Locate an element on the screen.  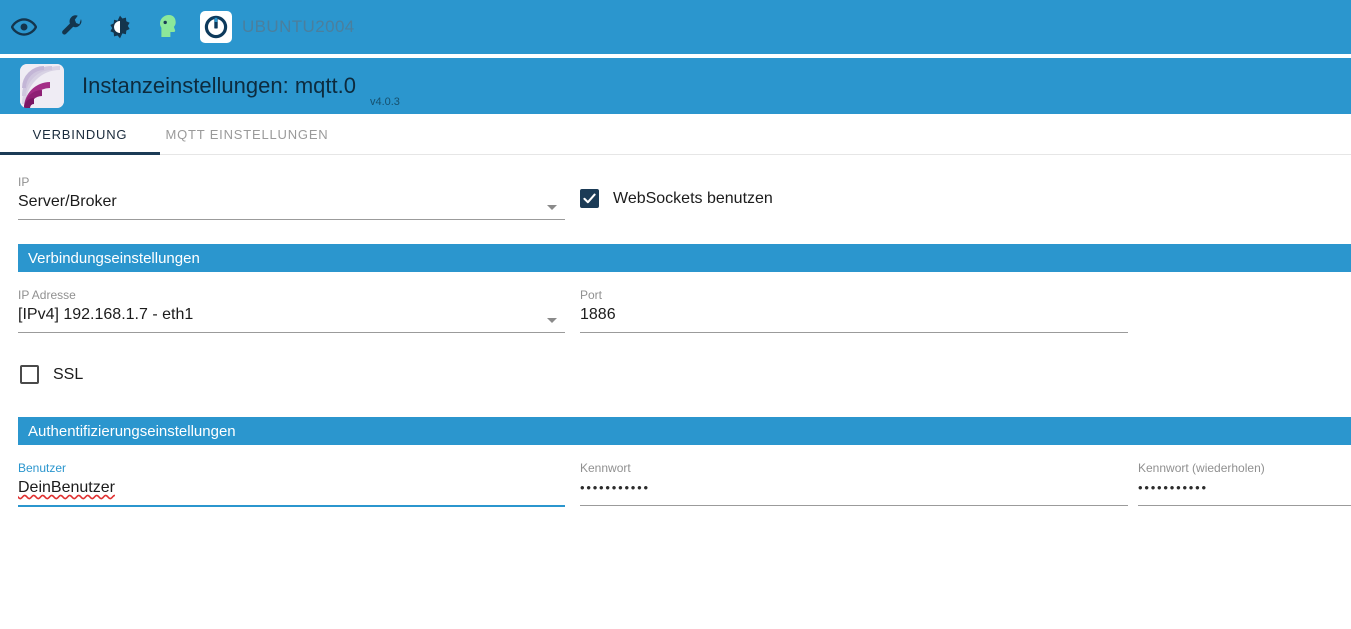
top-toolbar: UBUNTU2004 is located at coordinates (675, 27).